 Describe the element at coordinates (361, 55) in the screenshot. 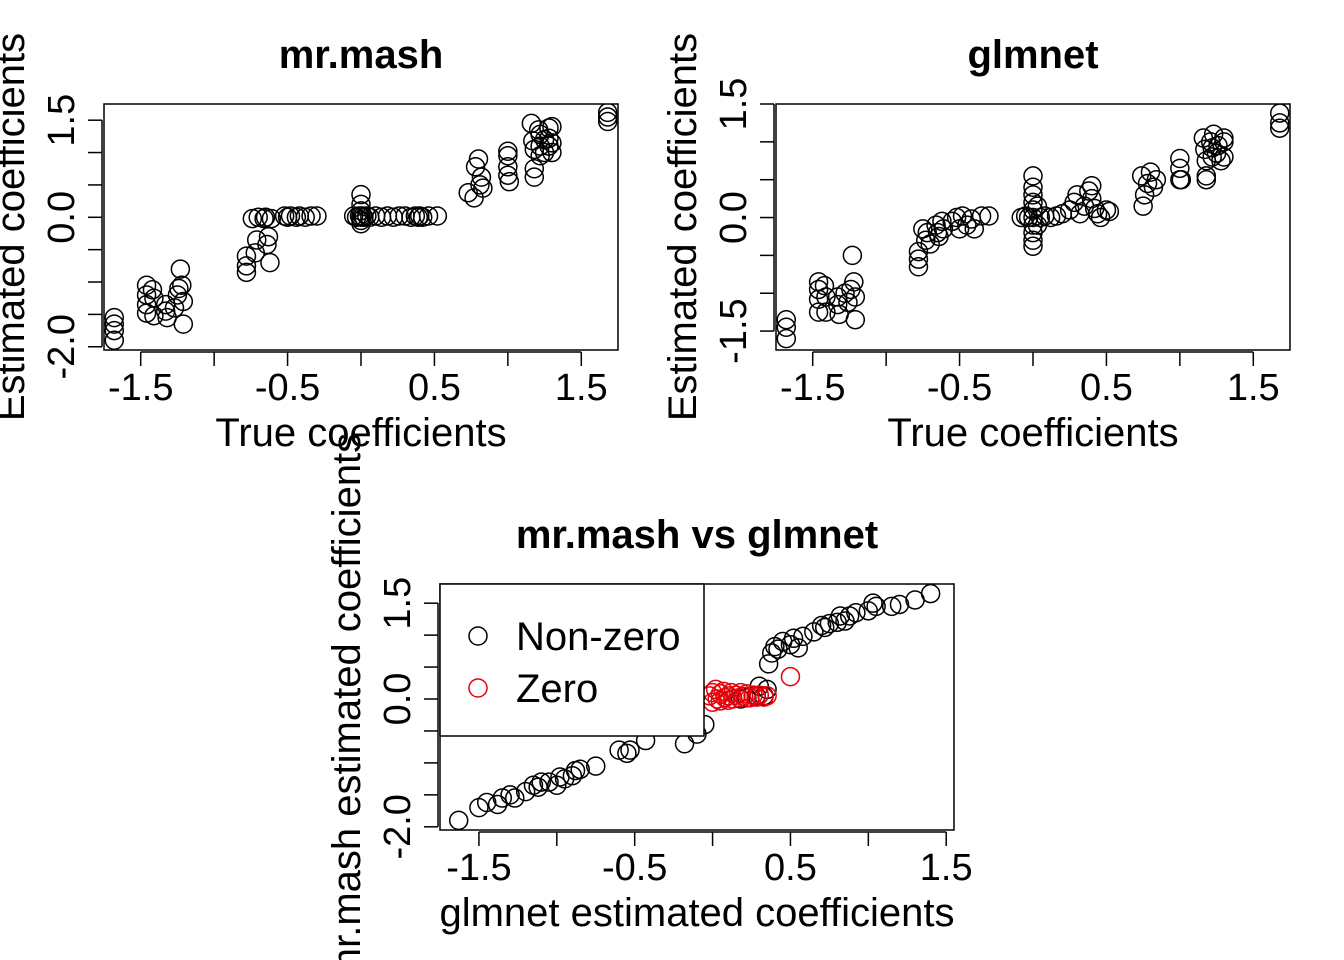

I see `chart-title: mr.mash` at that location.